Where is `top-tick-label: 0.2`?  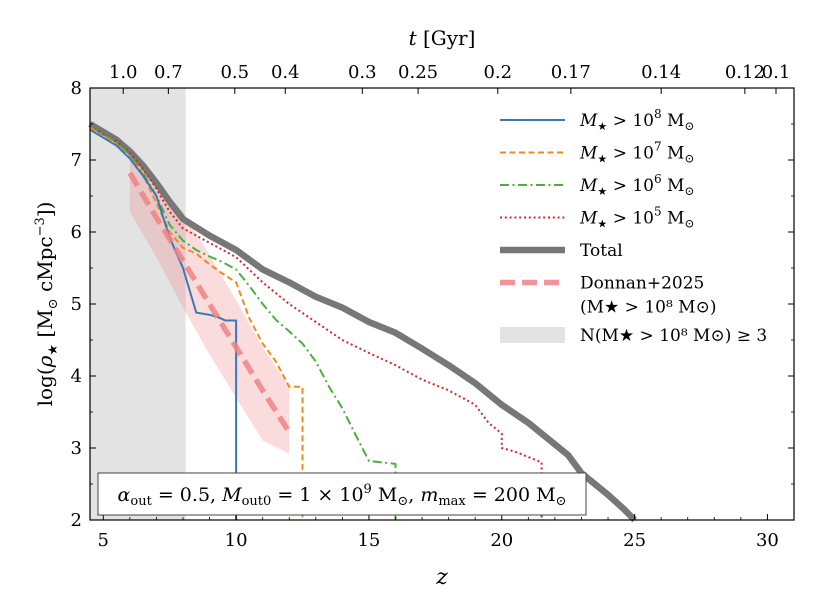
top-tick-label: 0.2 is located at coordinates (497, 72).